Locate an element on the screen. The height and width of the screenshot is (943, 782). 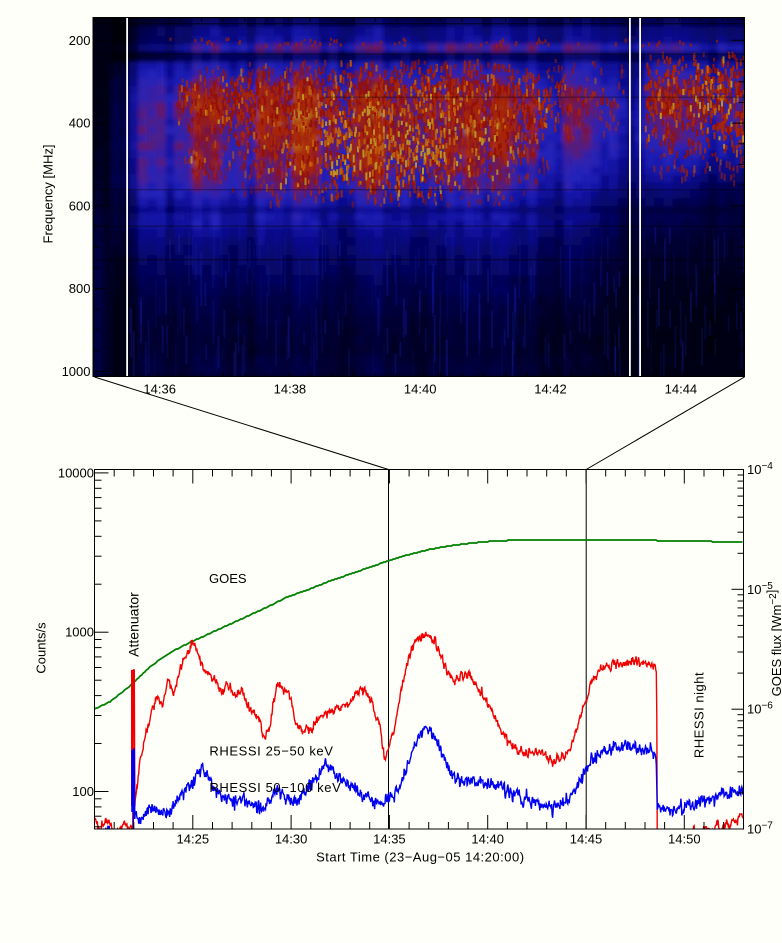
svg-text: 200 is located at coordinates (80, 40).